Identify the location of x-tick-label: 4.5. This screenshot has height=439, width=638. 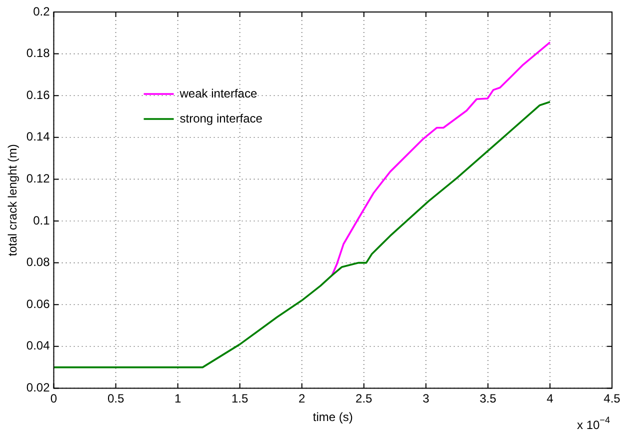
(612, 399).